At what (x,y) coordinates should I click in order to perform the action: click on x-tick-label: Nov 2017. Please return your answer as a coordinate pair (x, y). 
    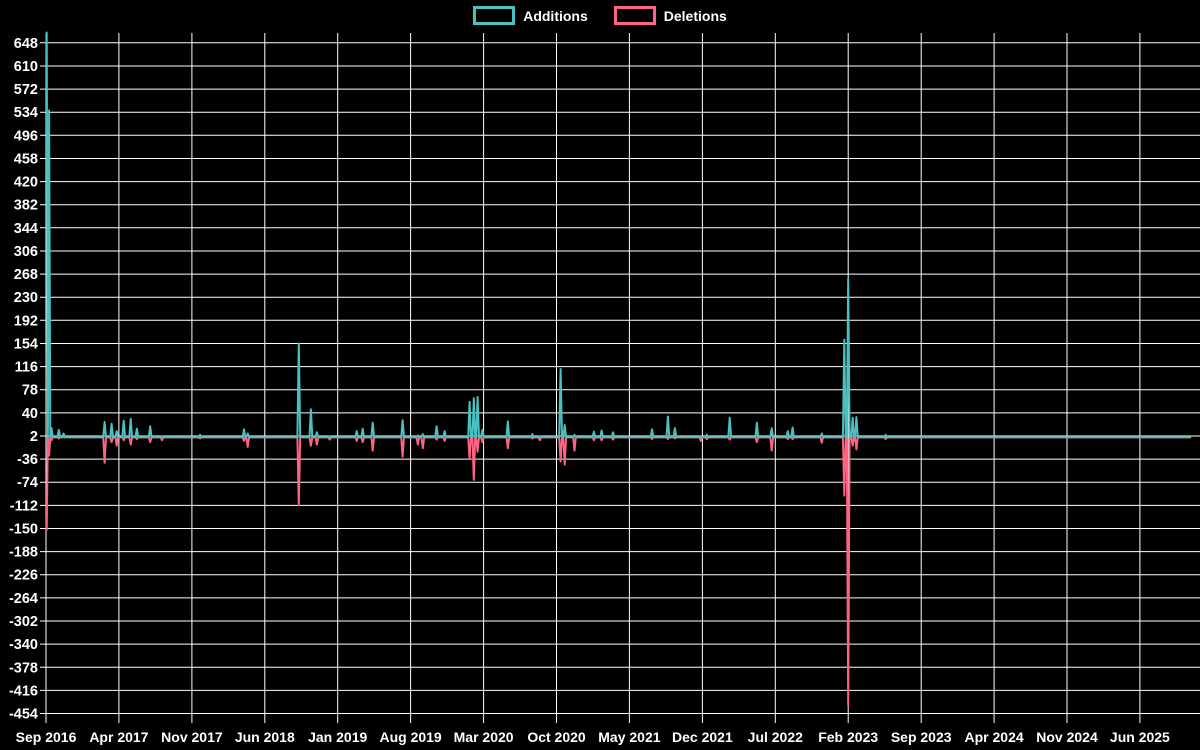
    Looking at the image, I should click on (192, 737).